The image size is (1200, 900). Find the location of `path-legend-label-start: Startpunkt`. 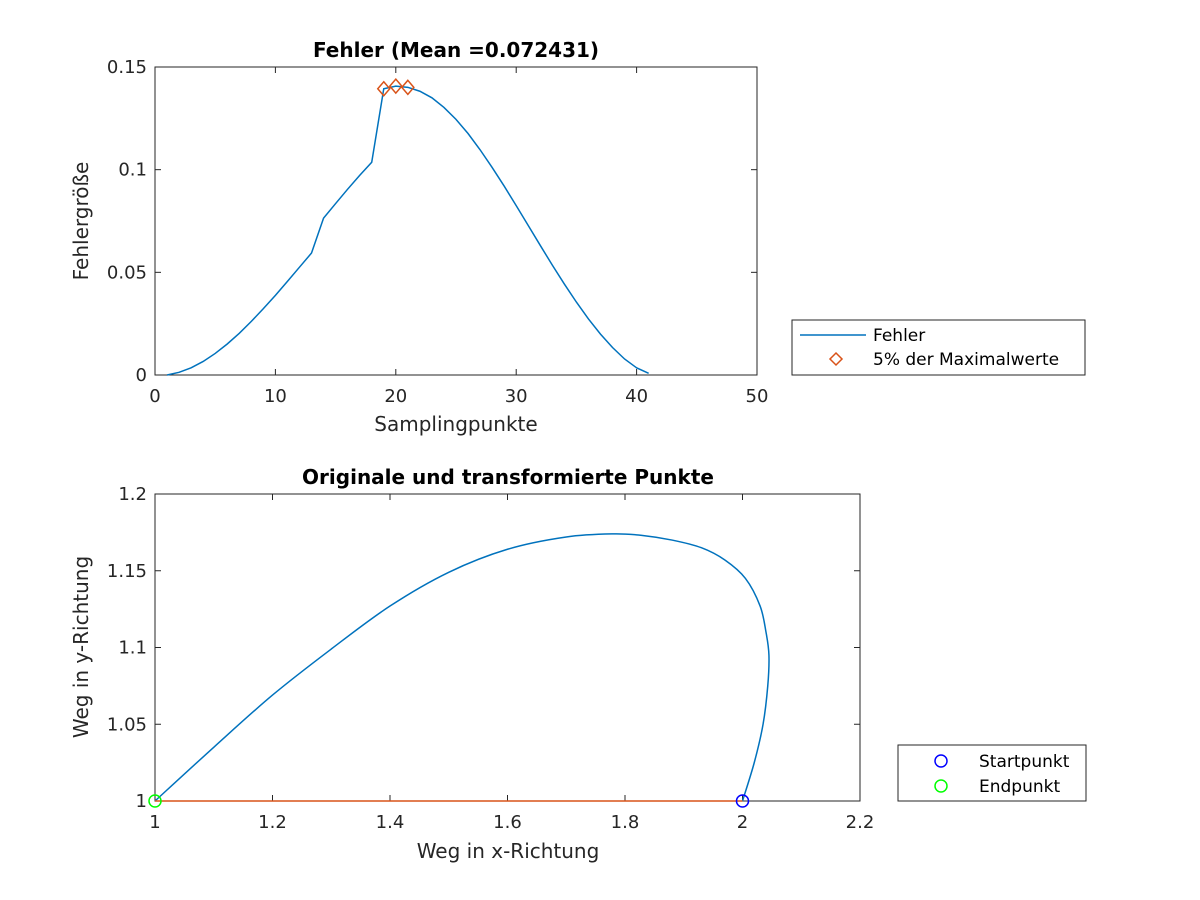

path-legend-label-start: Startpunkt is located at coordinates (1024, 762).